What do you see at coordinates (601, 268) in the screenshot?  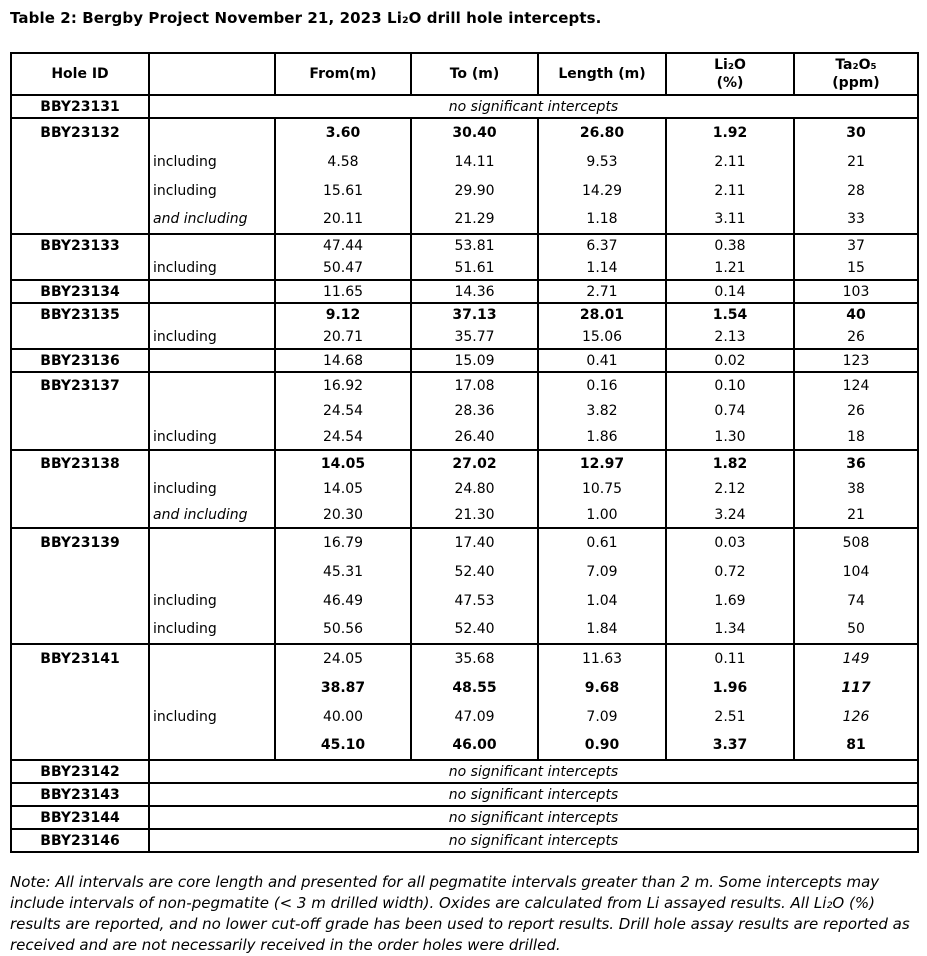 I see `length-cell: 1.14` at bounding box center [601, 268].